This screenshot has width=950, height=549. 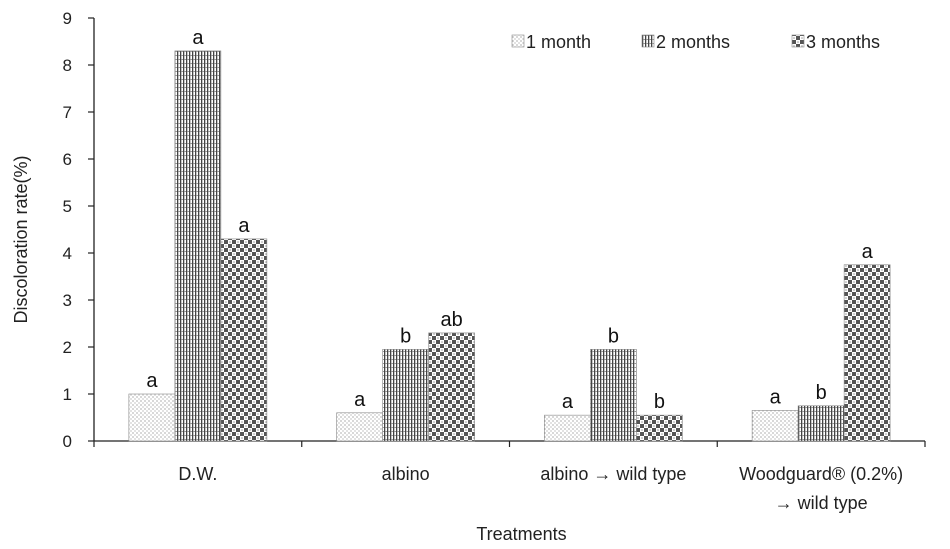 What do you see at coordinates (67, 347) in the screenshot?
I see `y-tick-label: 2` at bounding box center [67, 347].